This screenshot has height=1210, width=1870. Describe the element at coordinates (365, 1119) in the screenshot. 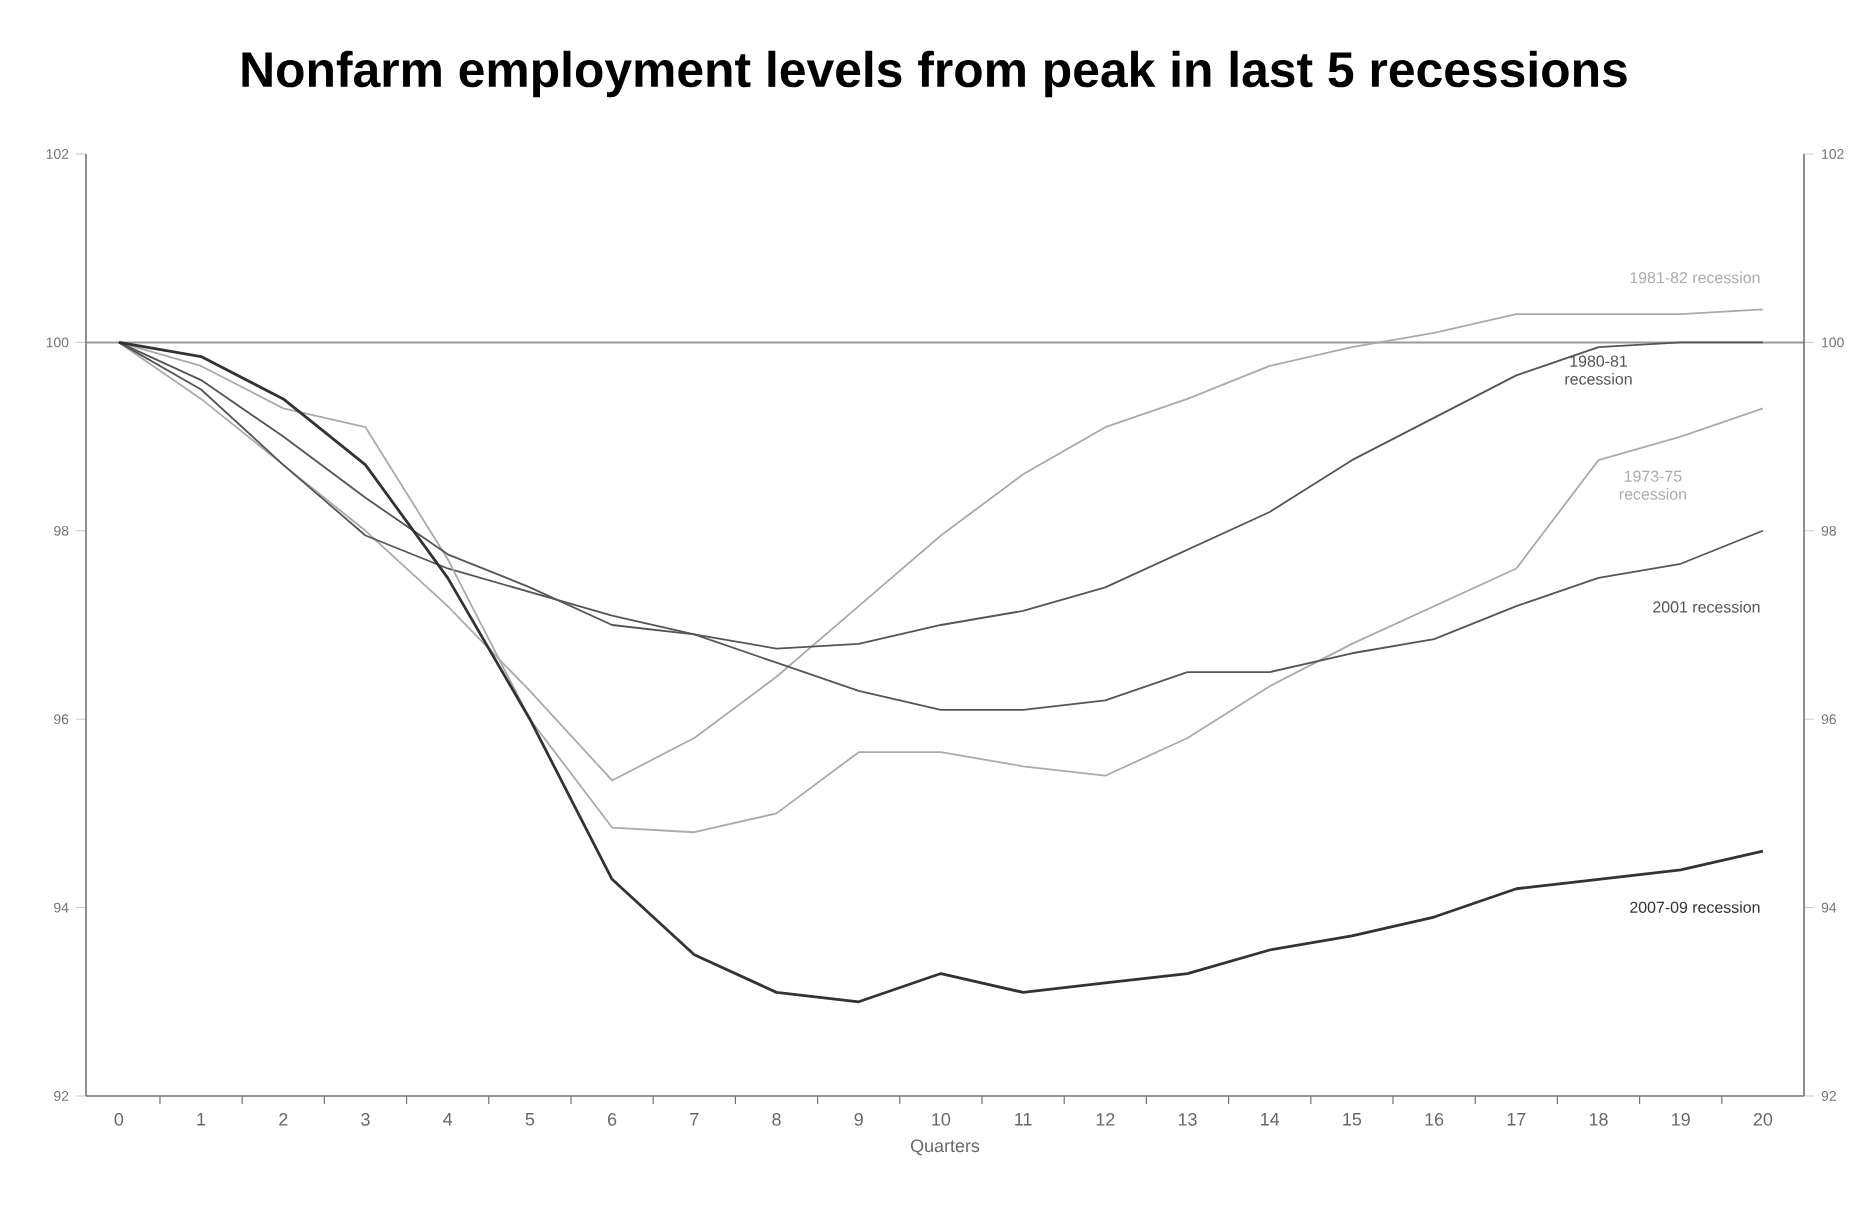

I see `x-tick-label: 3` at that location.